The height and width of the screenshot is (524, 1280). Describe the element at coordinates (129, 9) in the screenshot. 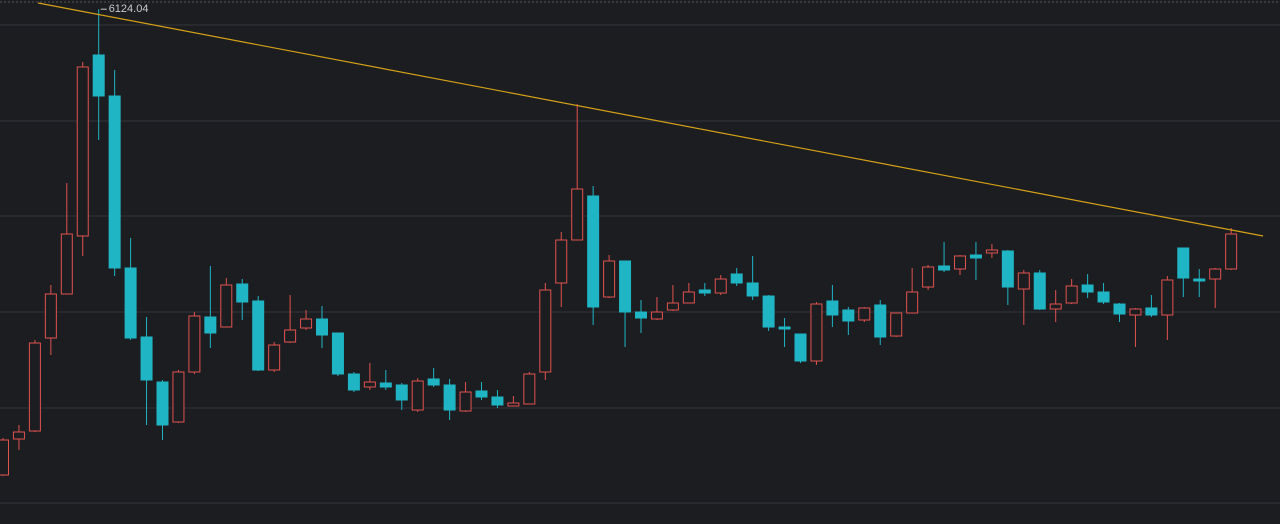

I see `high-label: 6124.04` at that location.